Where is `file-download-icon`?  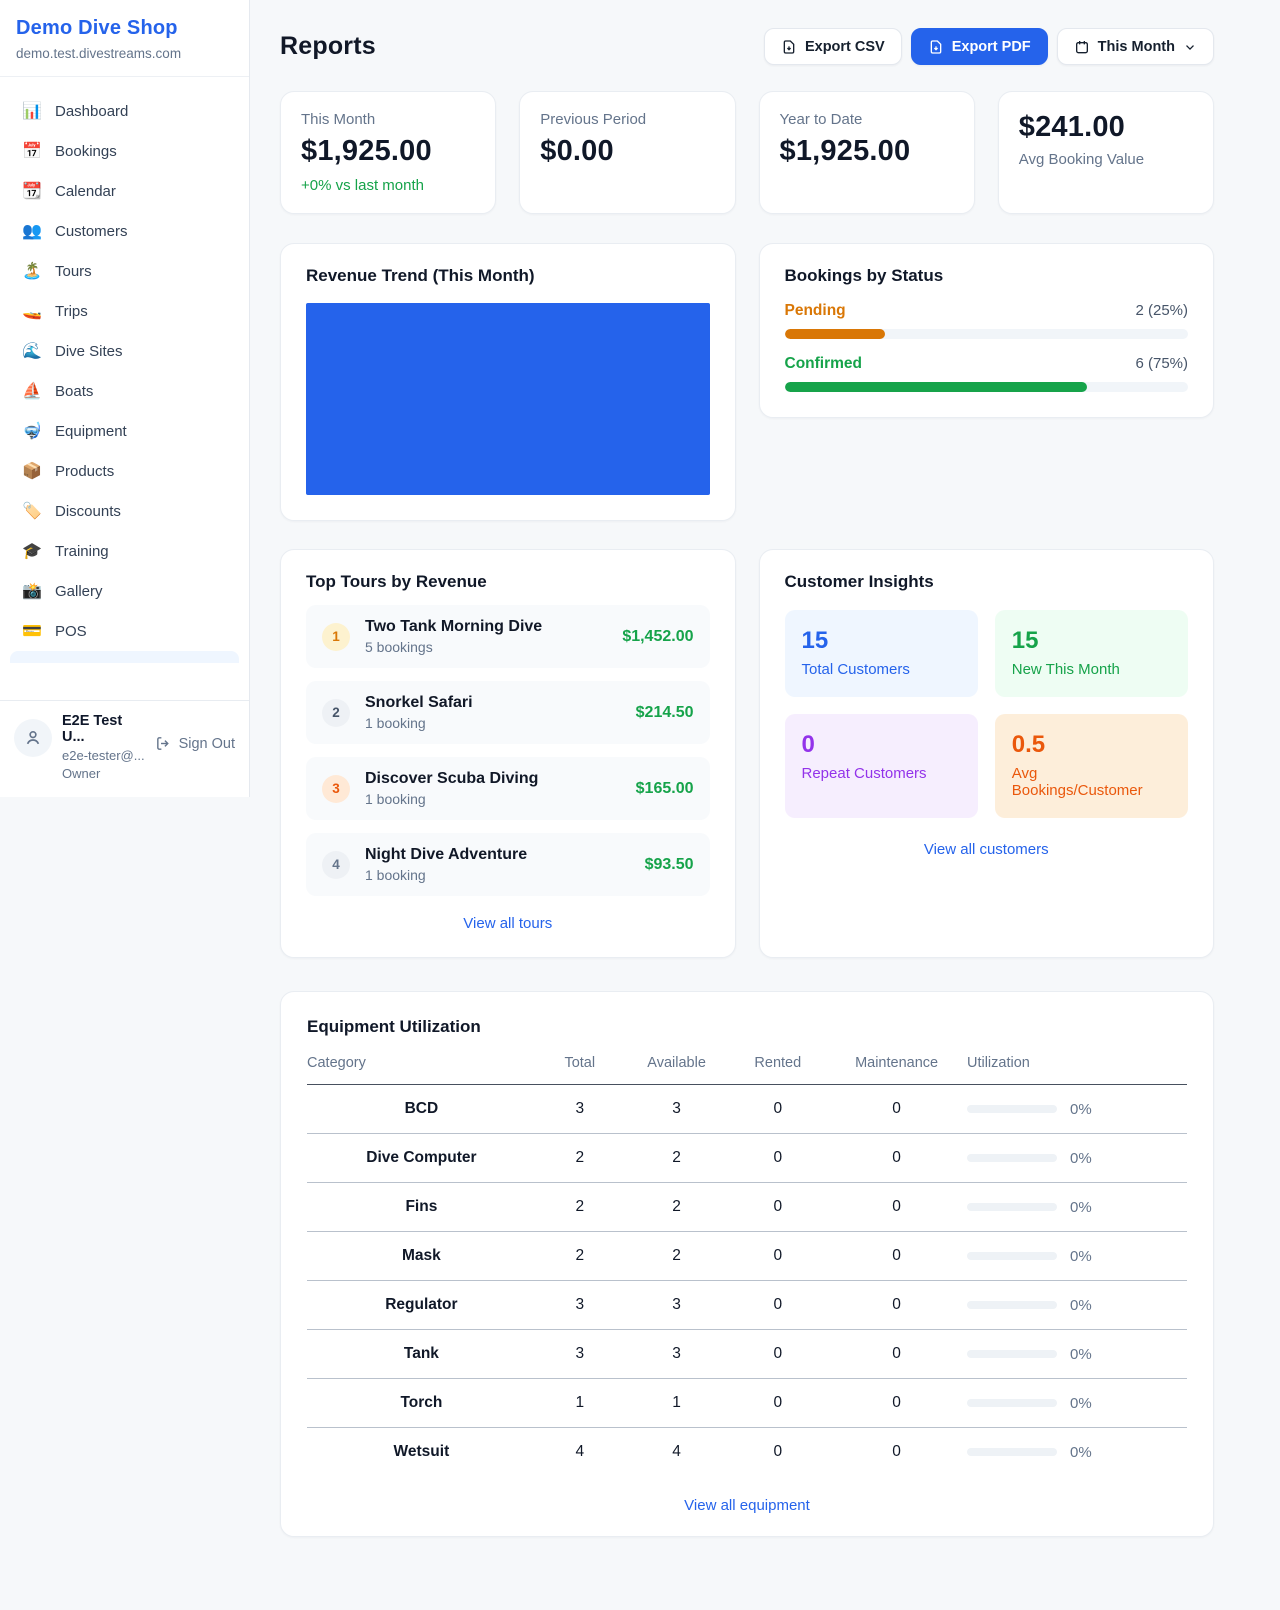
file-download-icon is located at coordinates (789, 46).